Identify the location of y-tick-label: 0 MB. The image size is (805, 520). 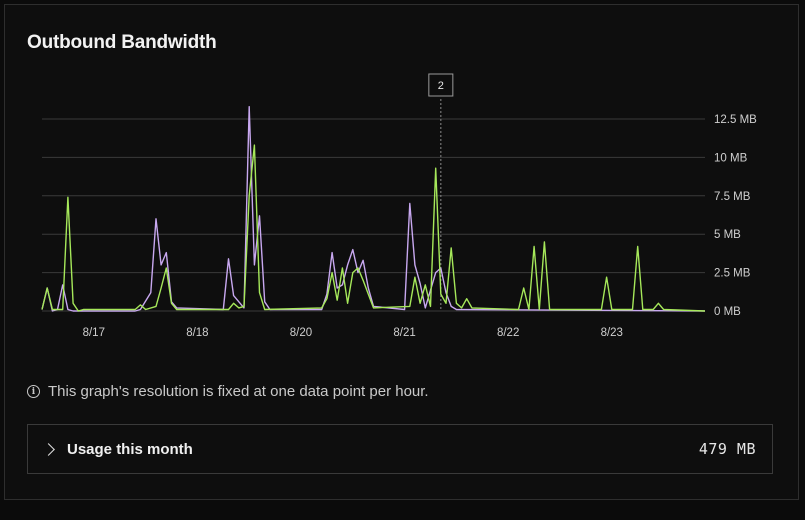
(727, 312).